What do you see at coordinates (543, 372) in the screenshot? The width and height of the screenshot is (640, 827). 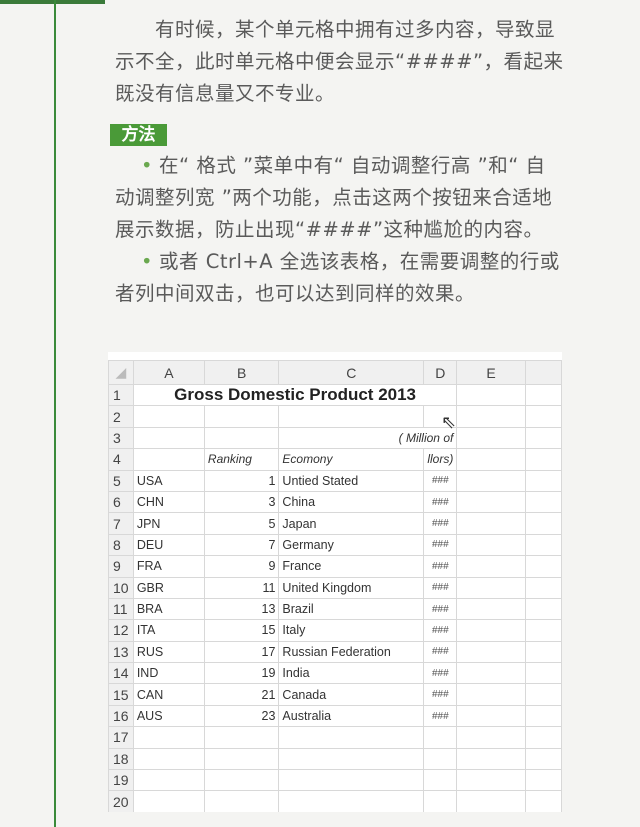 I see `column-header` at bounding box center [543, 372].